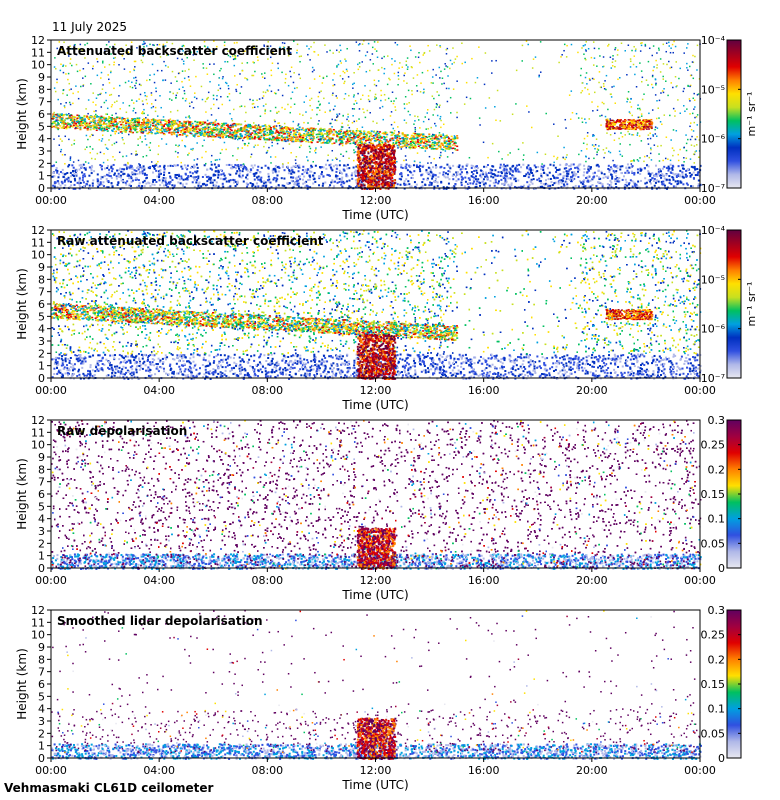 This screenshot has height=800, width=780. I want to click on colorbar, so click(734, 114).